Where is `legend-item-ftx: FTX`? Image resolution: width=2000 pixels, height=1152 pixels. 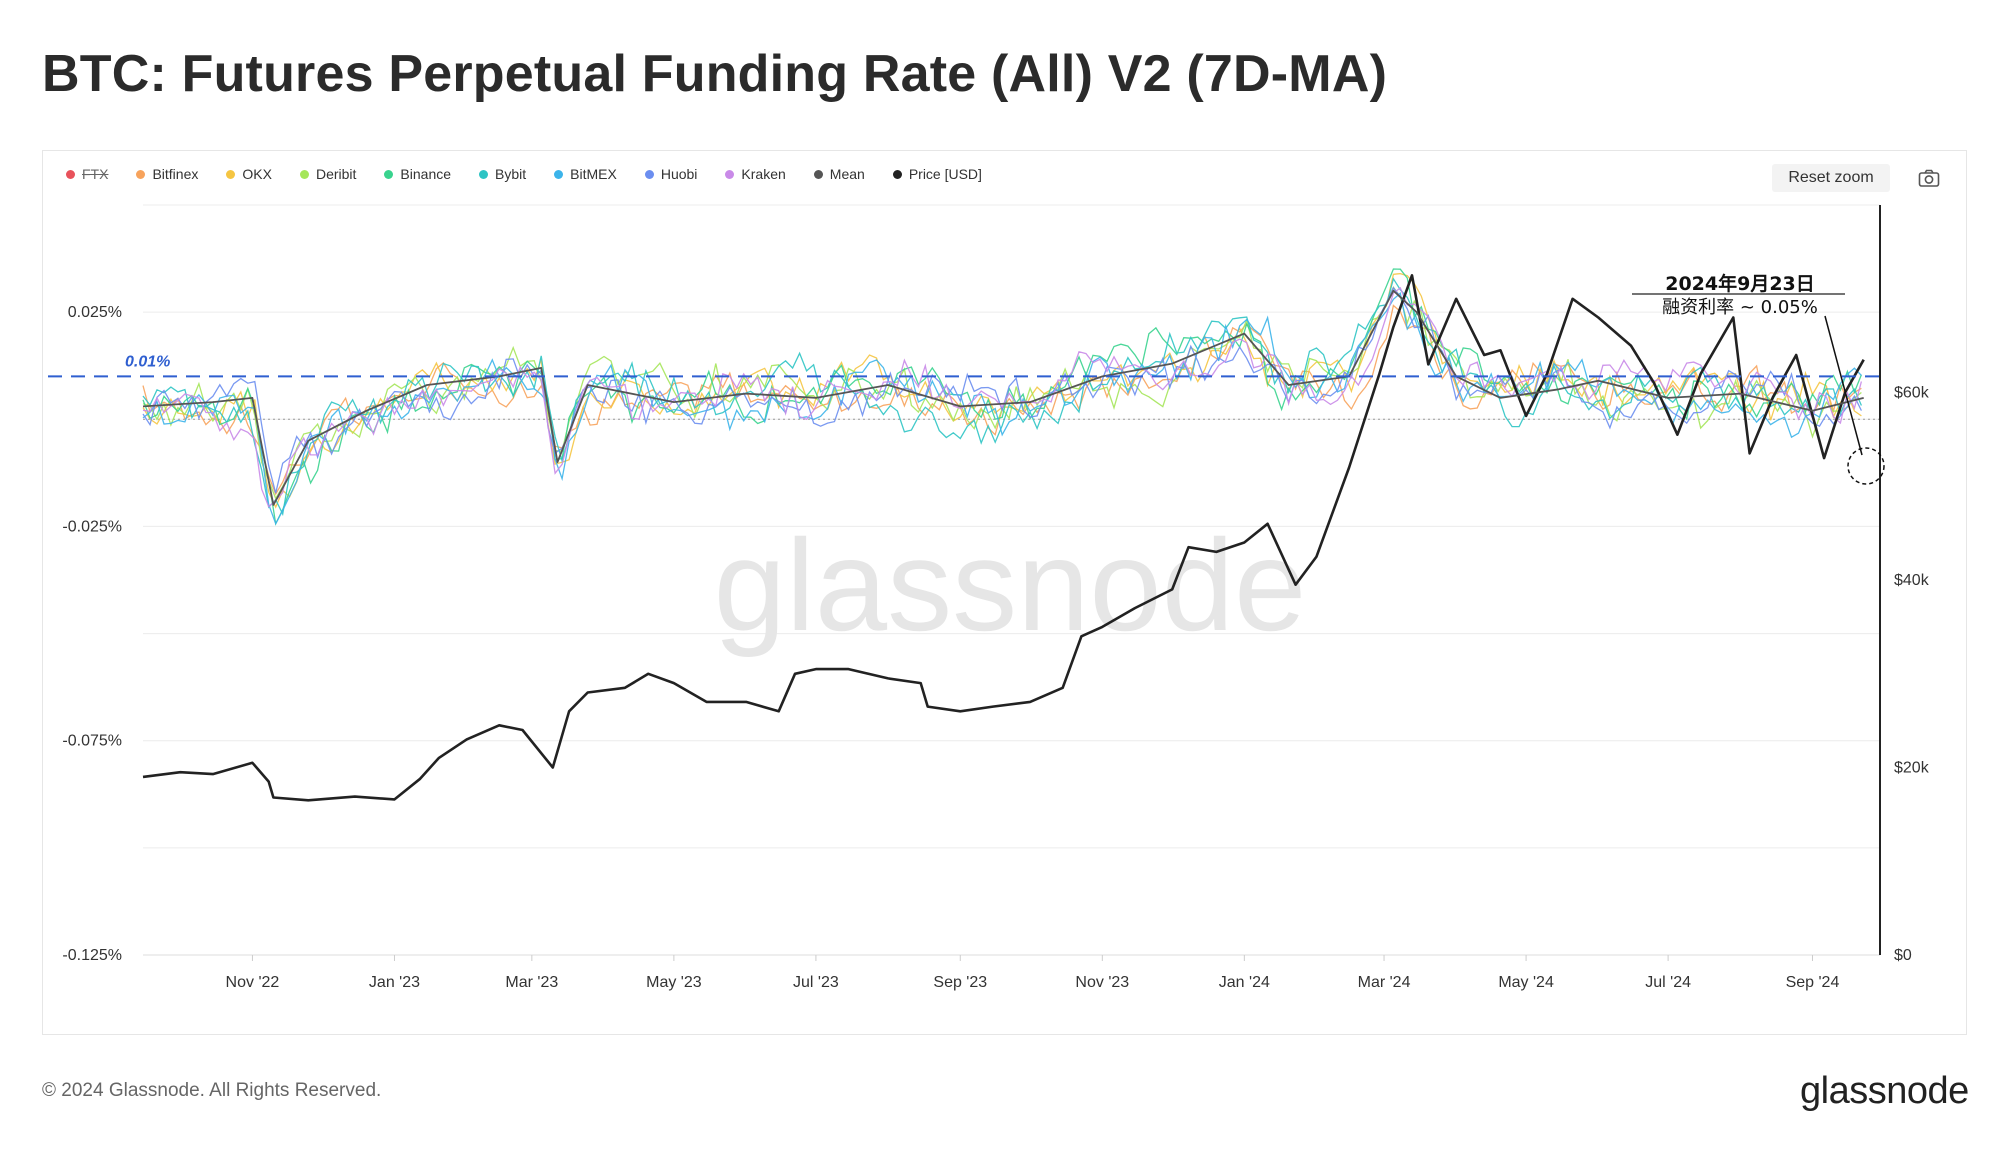
legend-item-ftx: FTX is located at coordinates (87, 174).